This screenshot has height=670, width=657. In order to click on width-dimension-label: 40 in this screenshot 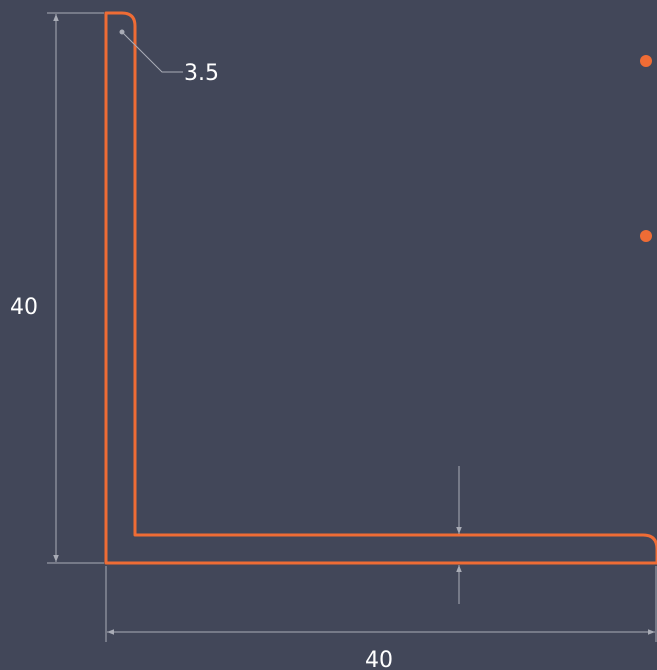, I will do `click(379, 659)`.